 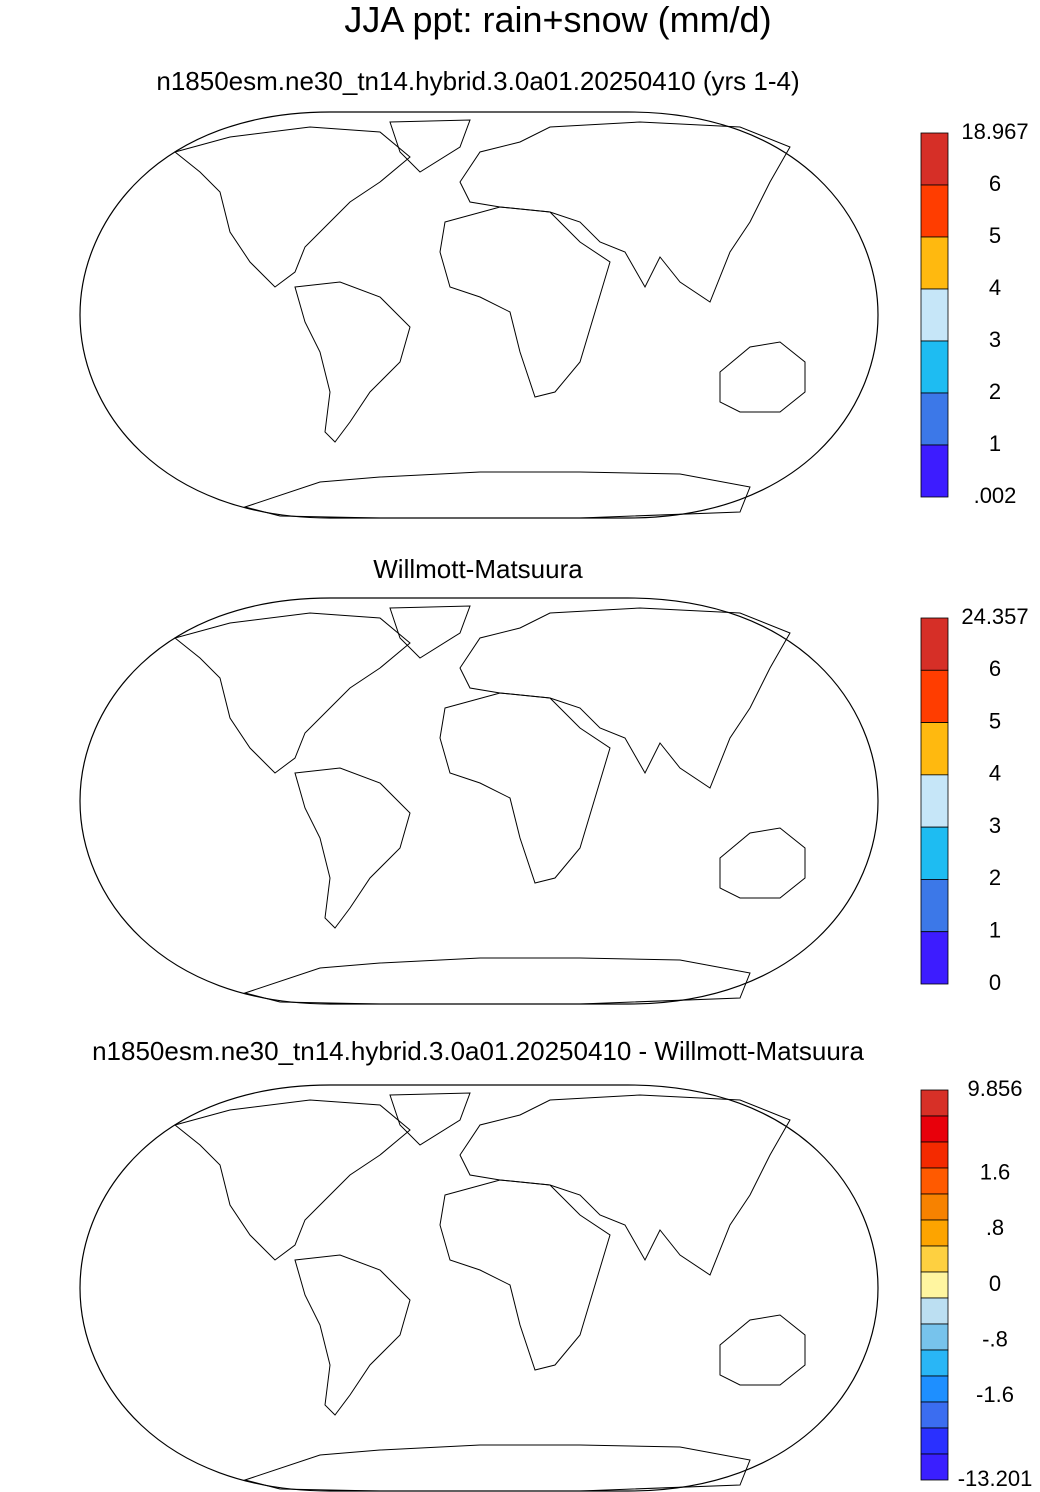 I want to click on figure-title: JJA ppt: rain+snow (mm/d), so click(x=557, y=20).